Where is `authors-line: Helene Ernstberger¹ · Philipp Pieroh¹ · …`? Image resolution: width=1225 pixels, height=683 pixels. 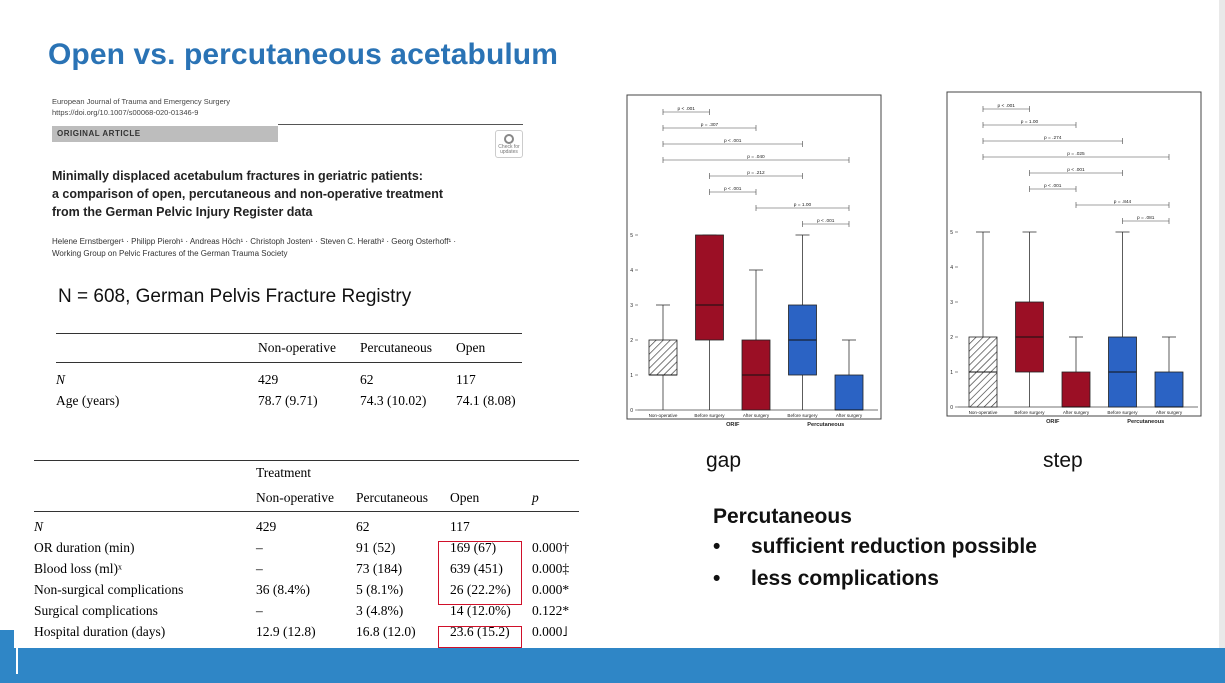 authors-line: Helene Ernstberger¹ · Philipp Pieroh¹ · … is located at coordinates (254, 241).